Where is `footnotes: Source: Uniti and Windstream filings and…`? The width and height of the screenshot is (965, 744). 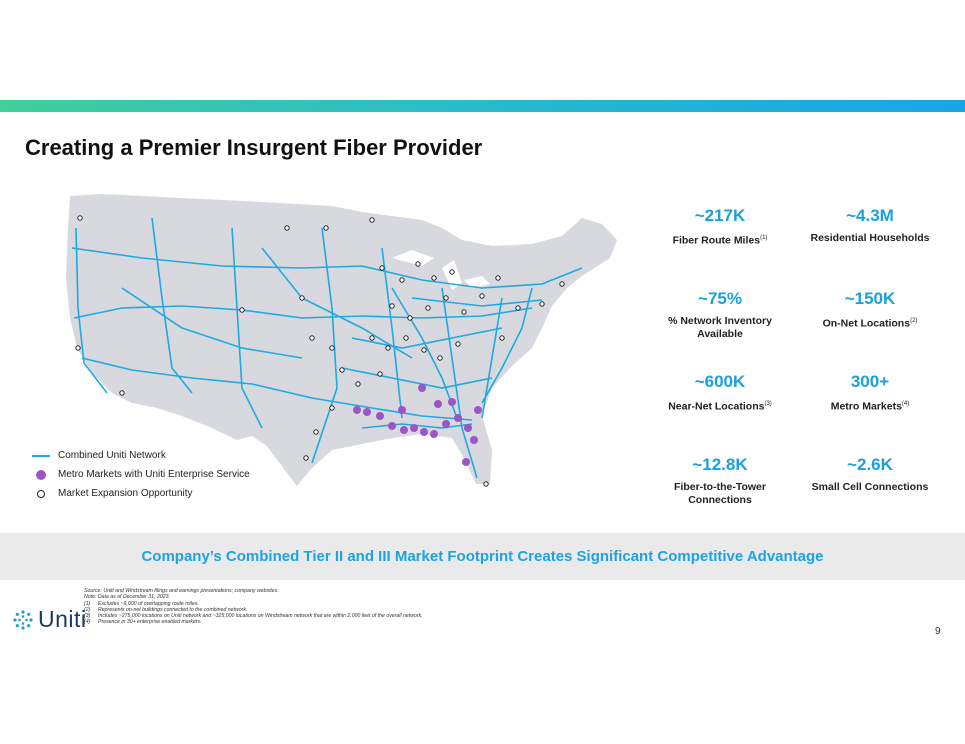
footnotes: Source: Uniti and Windstream filings and… is located at coordinates (364, 607).